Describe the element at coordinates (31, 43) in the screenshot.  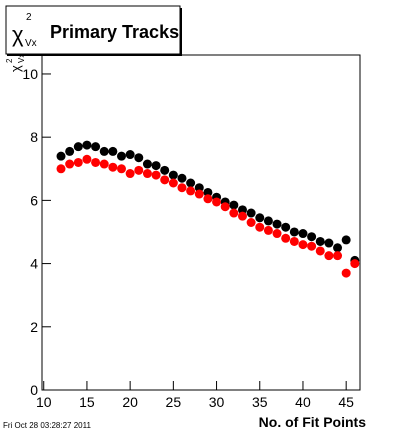
I see `title-subscript: Vx` at that location.